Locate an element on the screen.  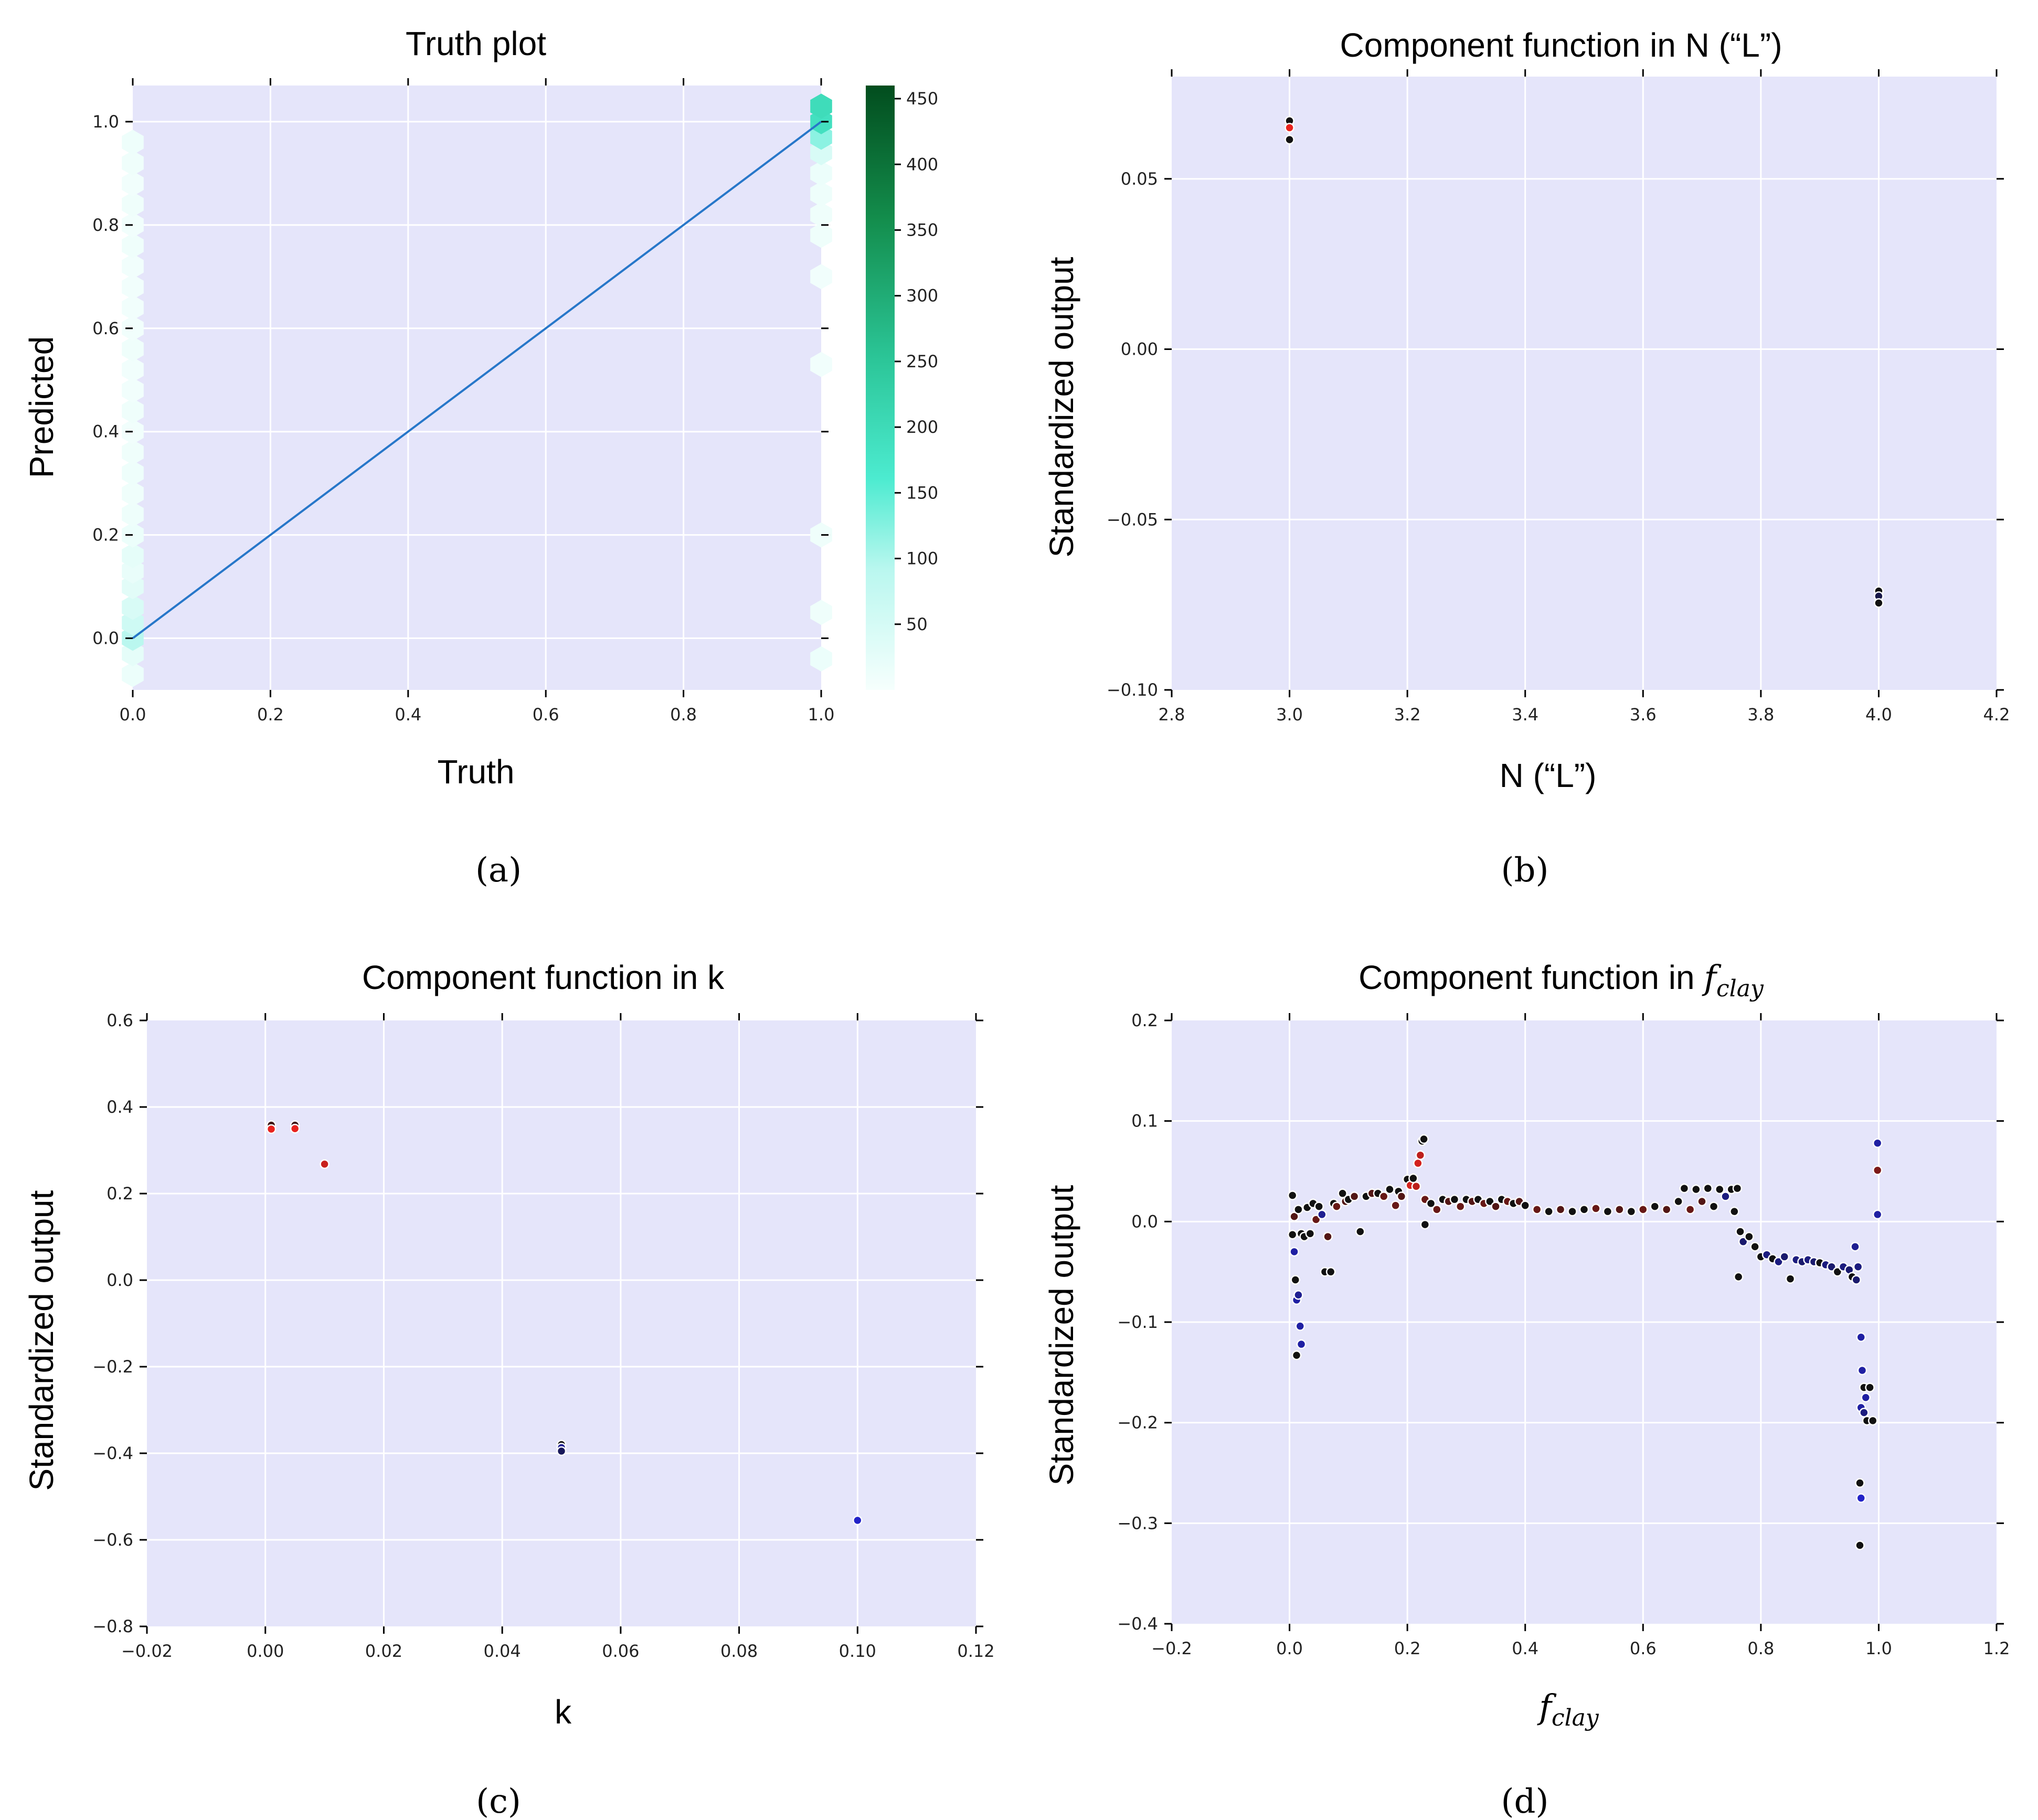
panel-d-title-sub: clay is located at coordinates (1740, 988).